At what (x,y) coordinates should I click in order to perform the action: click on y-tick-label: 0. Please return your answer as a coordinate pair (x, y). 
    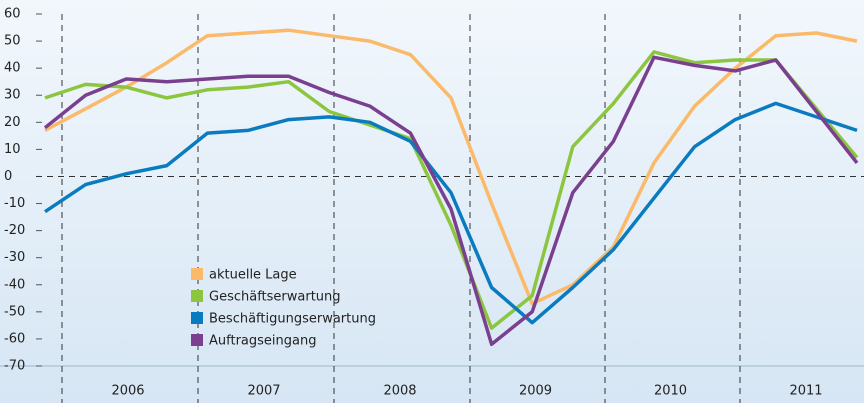
    Looking at the image, I should click on (8, 176).